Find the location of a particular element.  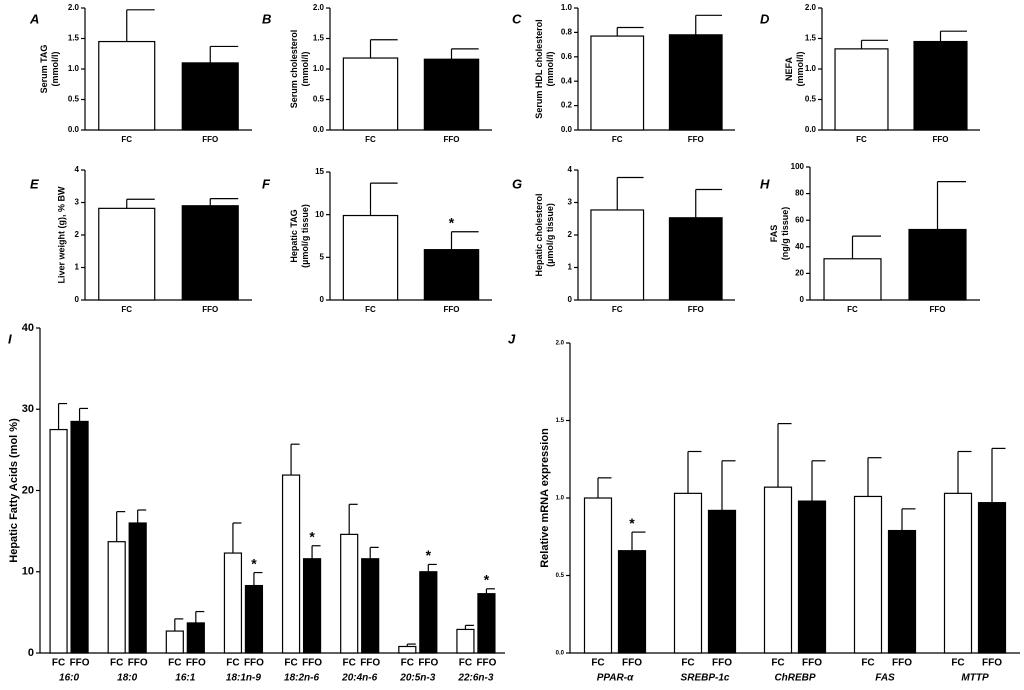

panel-letter: F is located at coordinates (266, 183).